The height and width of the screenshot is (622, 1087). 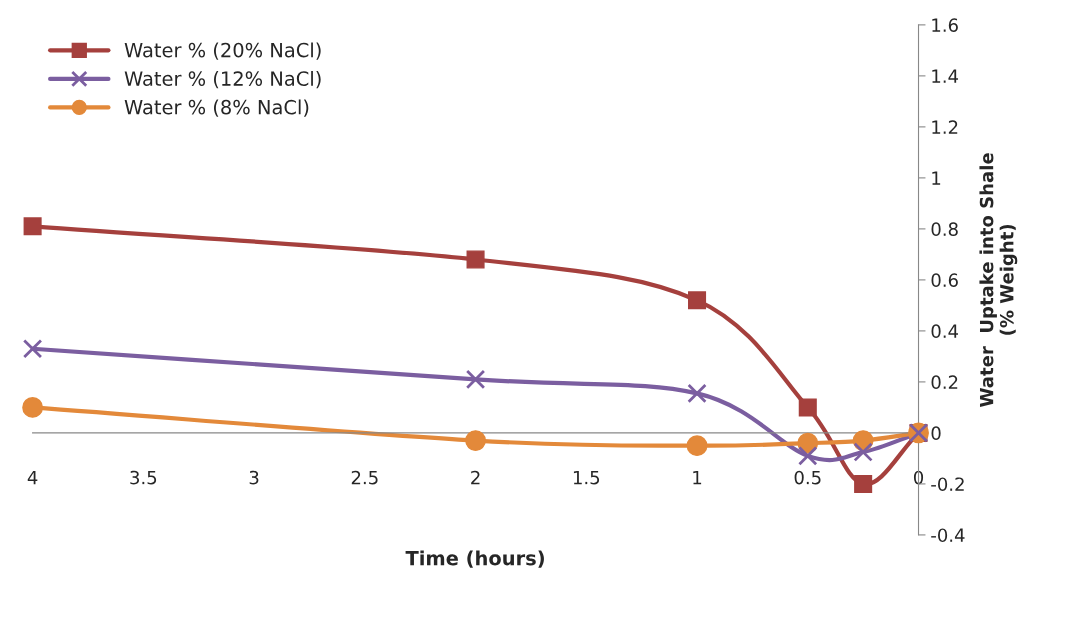 What do you see at coordinates (945, 76) in the screenshot?
I see `y-tick-label: 1.4` at bounding box center [945, 76].